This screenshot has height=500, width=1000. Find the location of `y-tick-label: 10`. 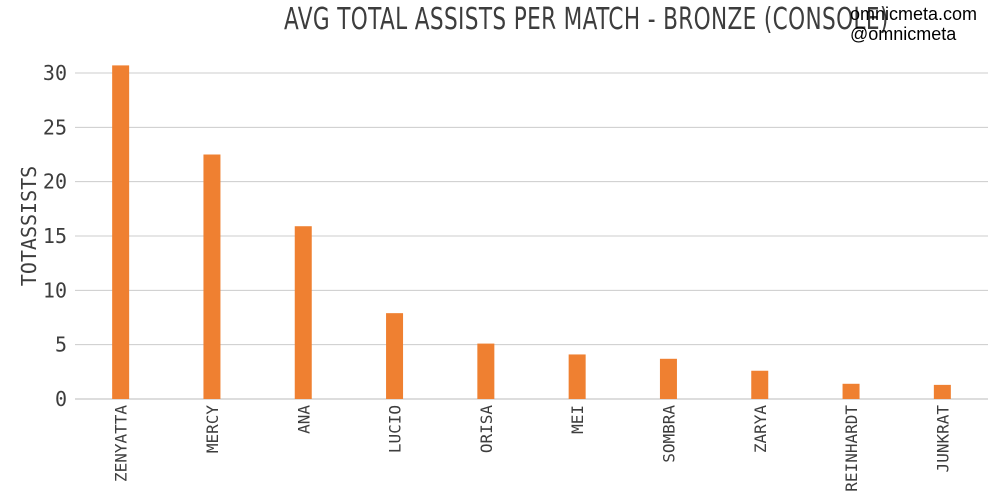

y-tick-label: 10 is located at coordinates (55, 290).